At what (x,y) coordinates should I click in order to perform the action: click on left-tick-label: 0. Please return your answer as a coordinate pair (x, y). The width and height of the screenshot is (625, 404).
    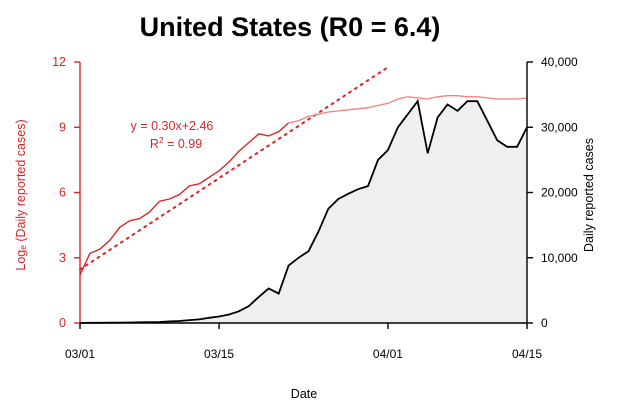
    Looking at the image, I should click on (62, 323).